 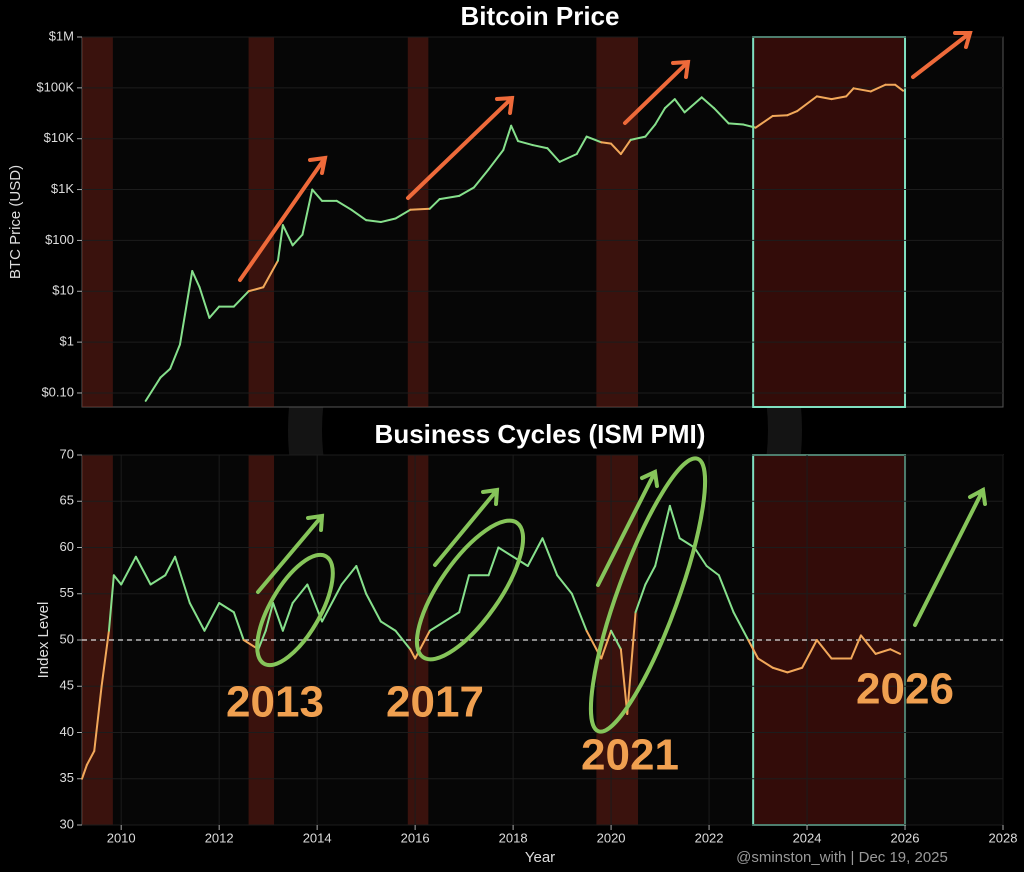 What do you see at coordinates (57, 391) in the screenshot?
I see `y-tick-label: $0.10` at bounding box center [57, 391].